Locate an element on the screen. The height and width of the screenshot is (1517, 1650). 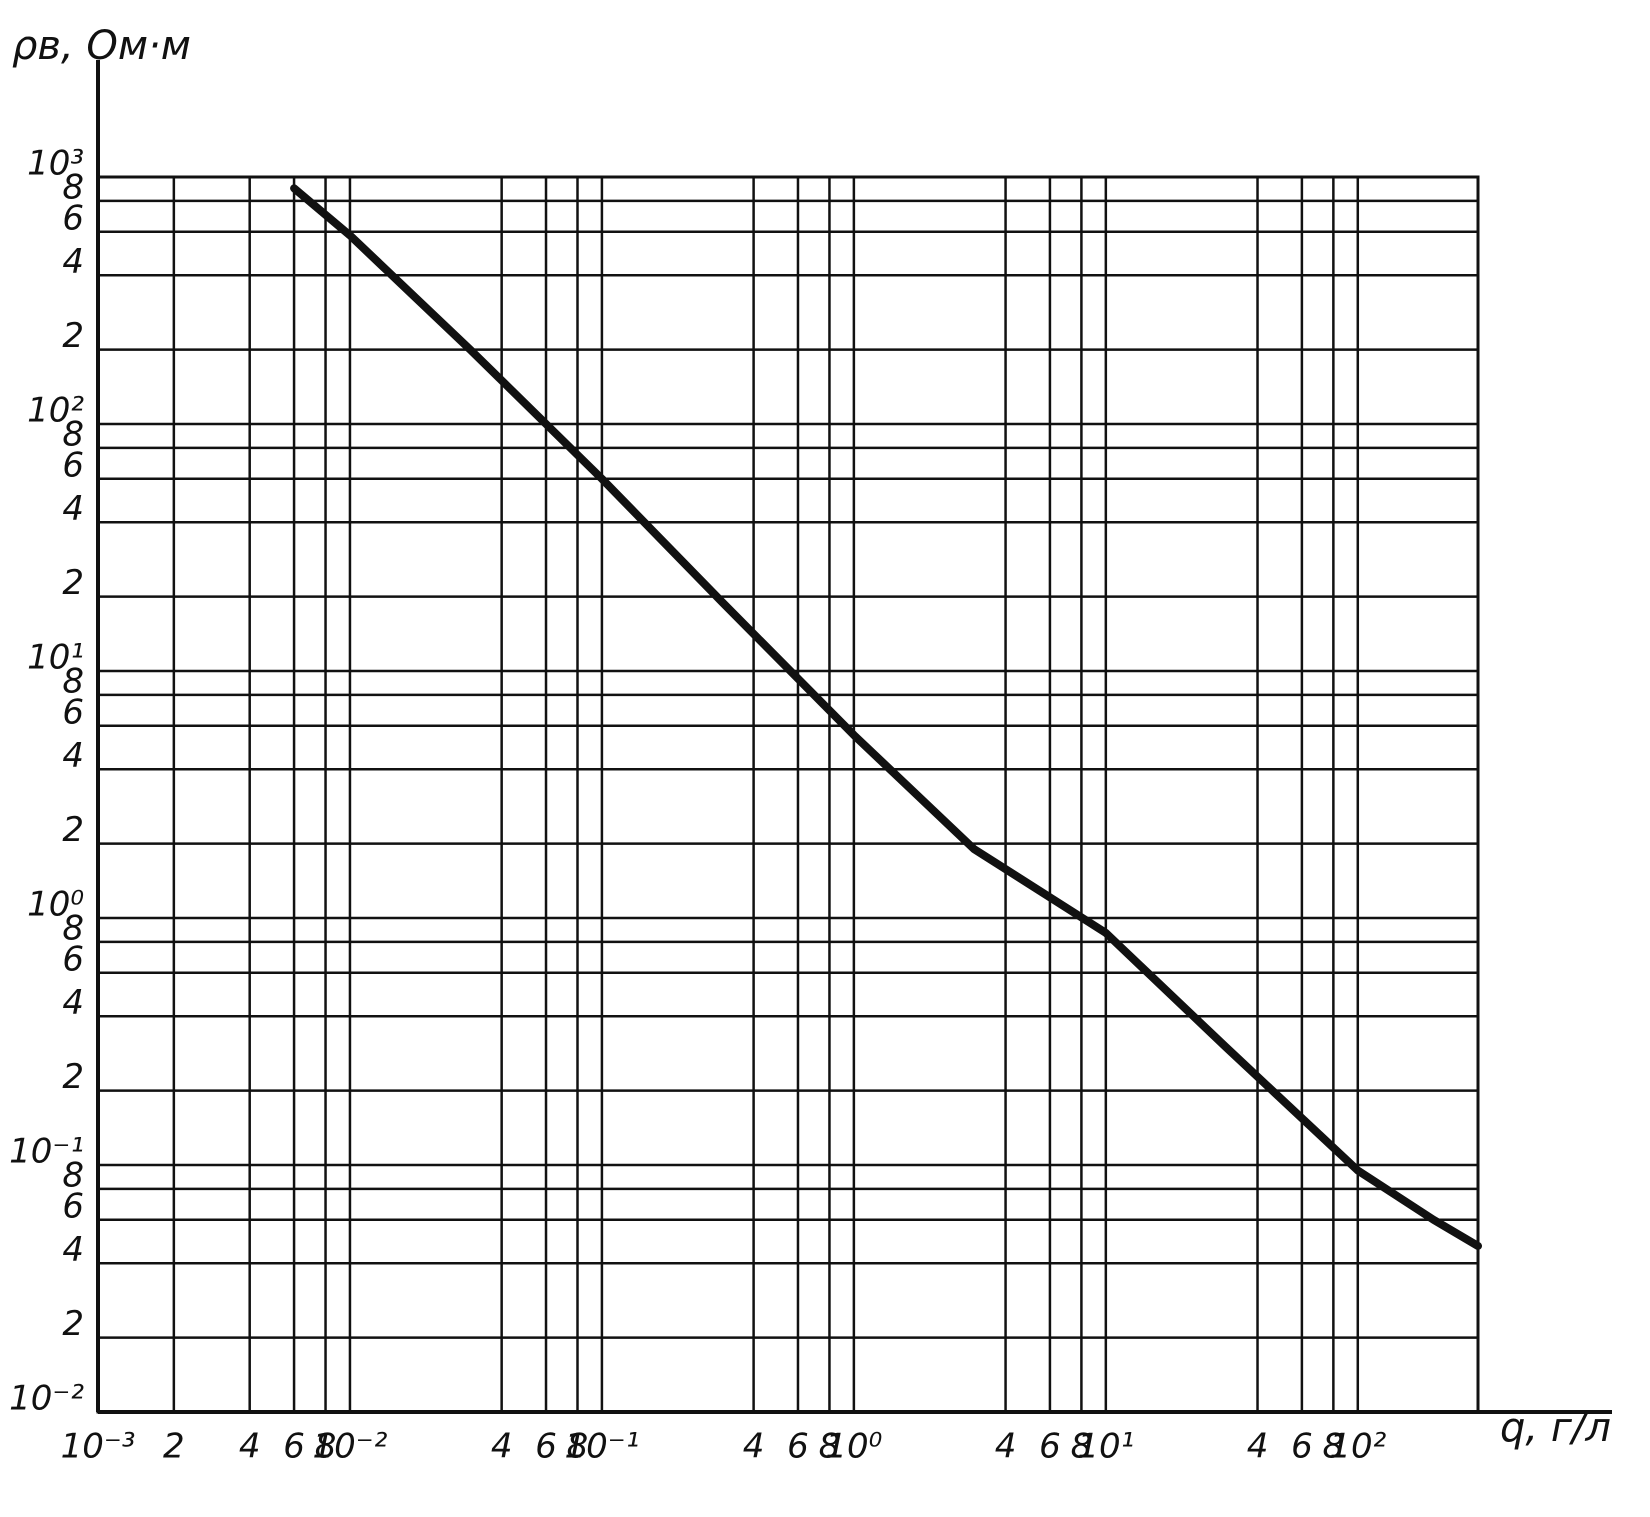
y-tick-label: 10² is located at coordinates (55, 411).